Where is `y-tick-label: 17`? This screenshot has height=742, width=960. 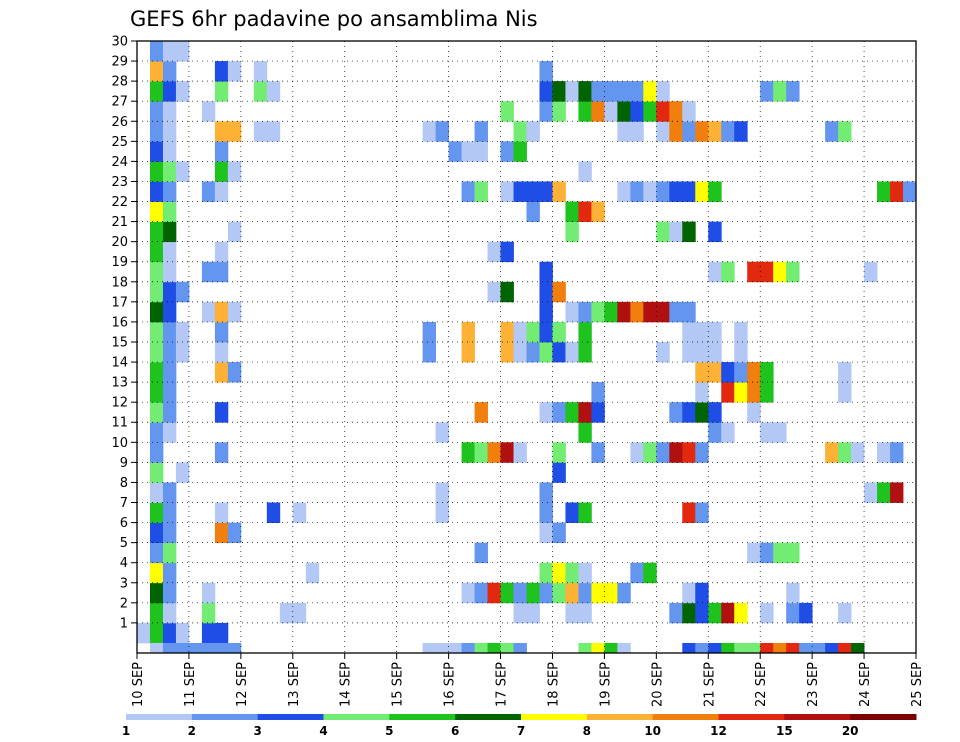 y-tick-label: 17 is located at coordinates (119, 302).